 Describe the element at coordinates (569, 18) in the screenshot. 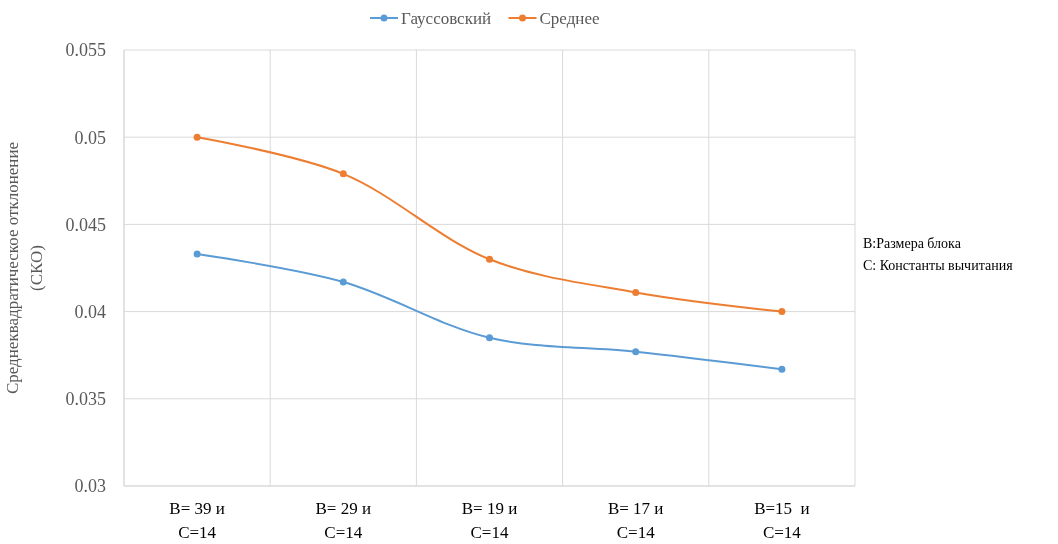

I see `legend-label: Среднее` at that location.